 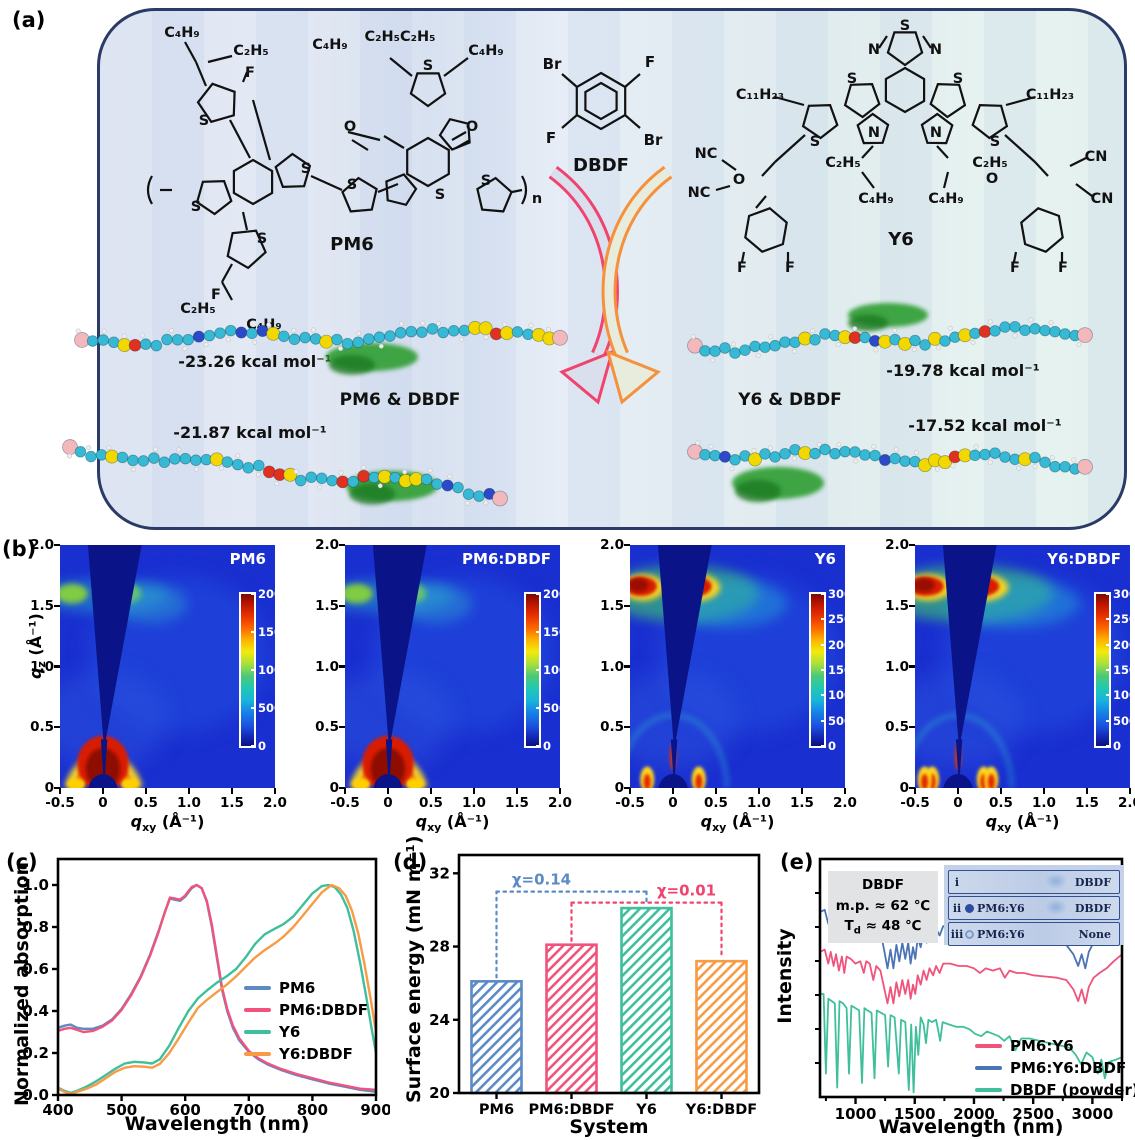 What do you see at coordinates (496, 1037) in the screenshot?
I see `bar-PM6` at bounding box center [496, 1037].